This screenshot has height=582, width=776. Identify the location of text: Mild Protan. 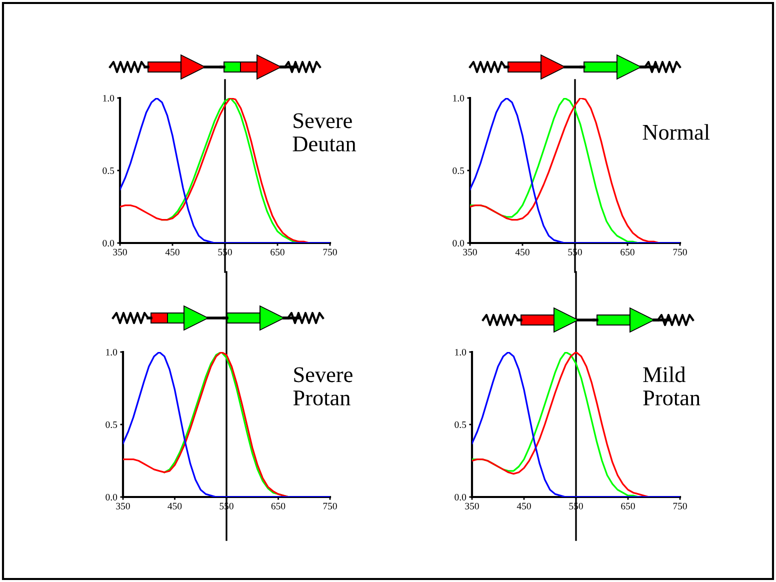
(671, 386).